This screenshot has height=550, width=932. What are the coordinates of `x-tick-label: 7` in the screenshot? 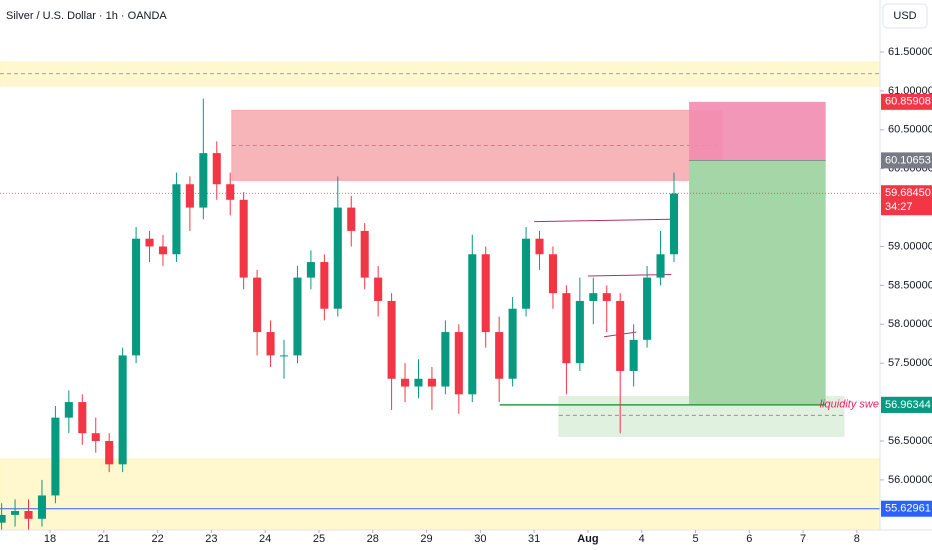 It's located at (803, 539).